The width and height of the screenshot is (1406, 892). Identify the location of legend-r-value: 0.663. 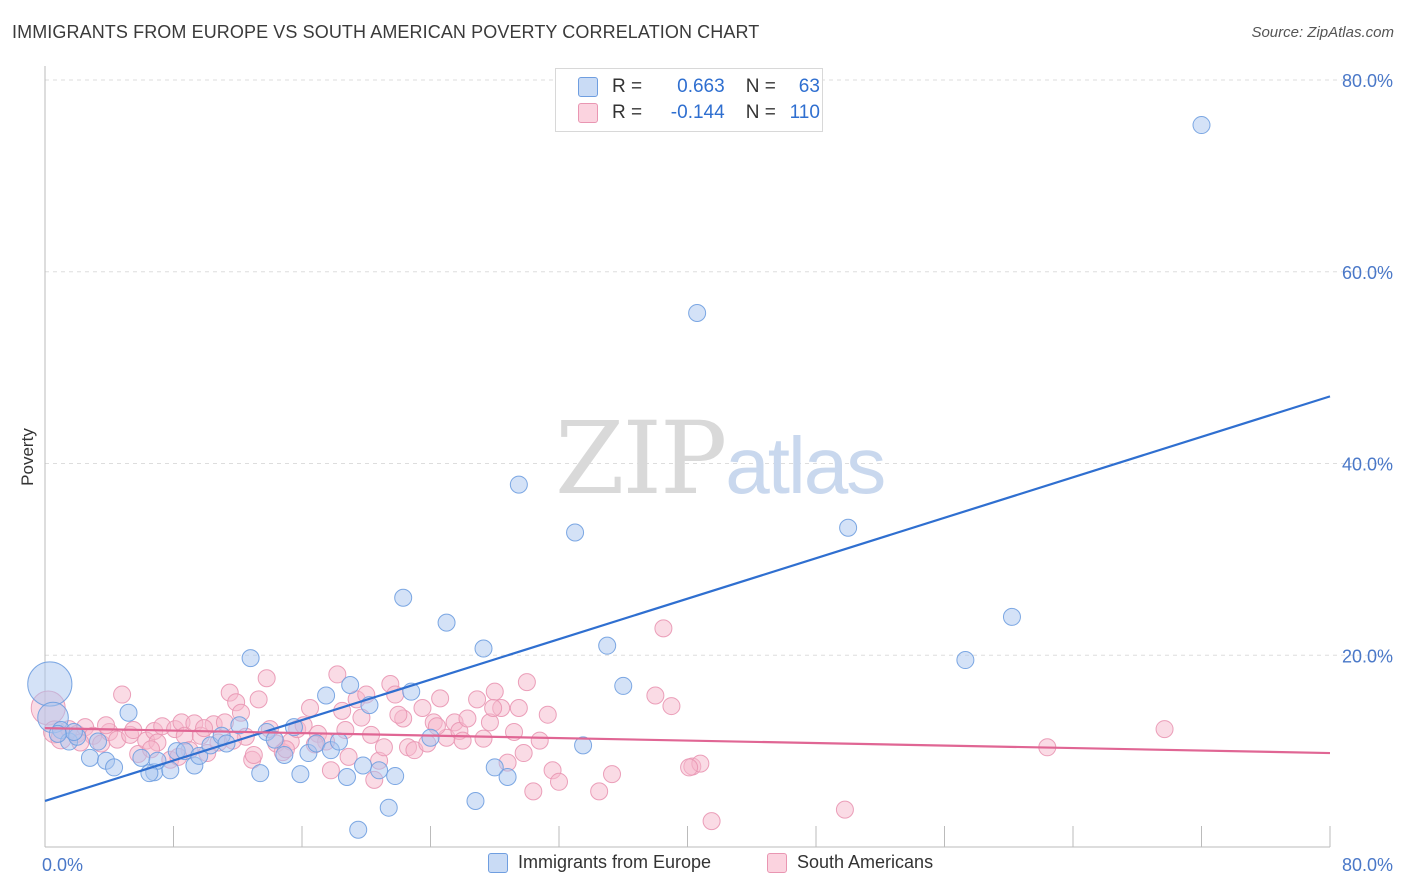
(701, 86).